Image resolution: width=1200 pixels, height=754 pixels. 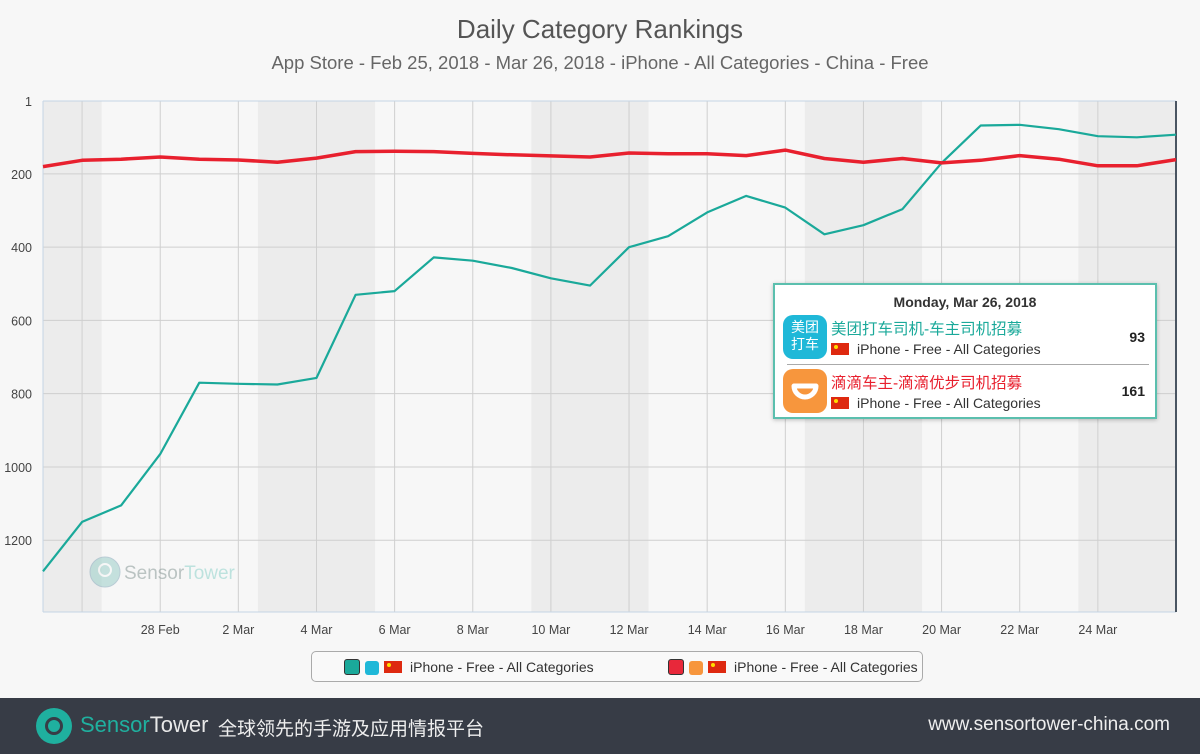 I want to click on series-line-didi, so click(x=609, y=158).